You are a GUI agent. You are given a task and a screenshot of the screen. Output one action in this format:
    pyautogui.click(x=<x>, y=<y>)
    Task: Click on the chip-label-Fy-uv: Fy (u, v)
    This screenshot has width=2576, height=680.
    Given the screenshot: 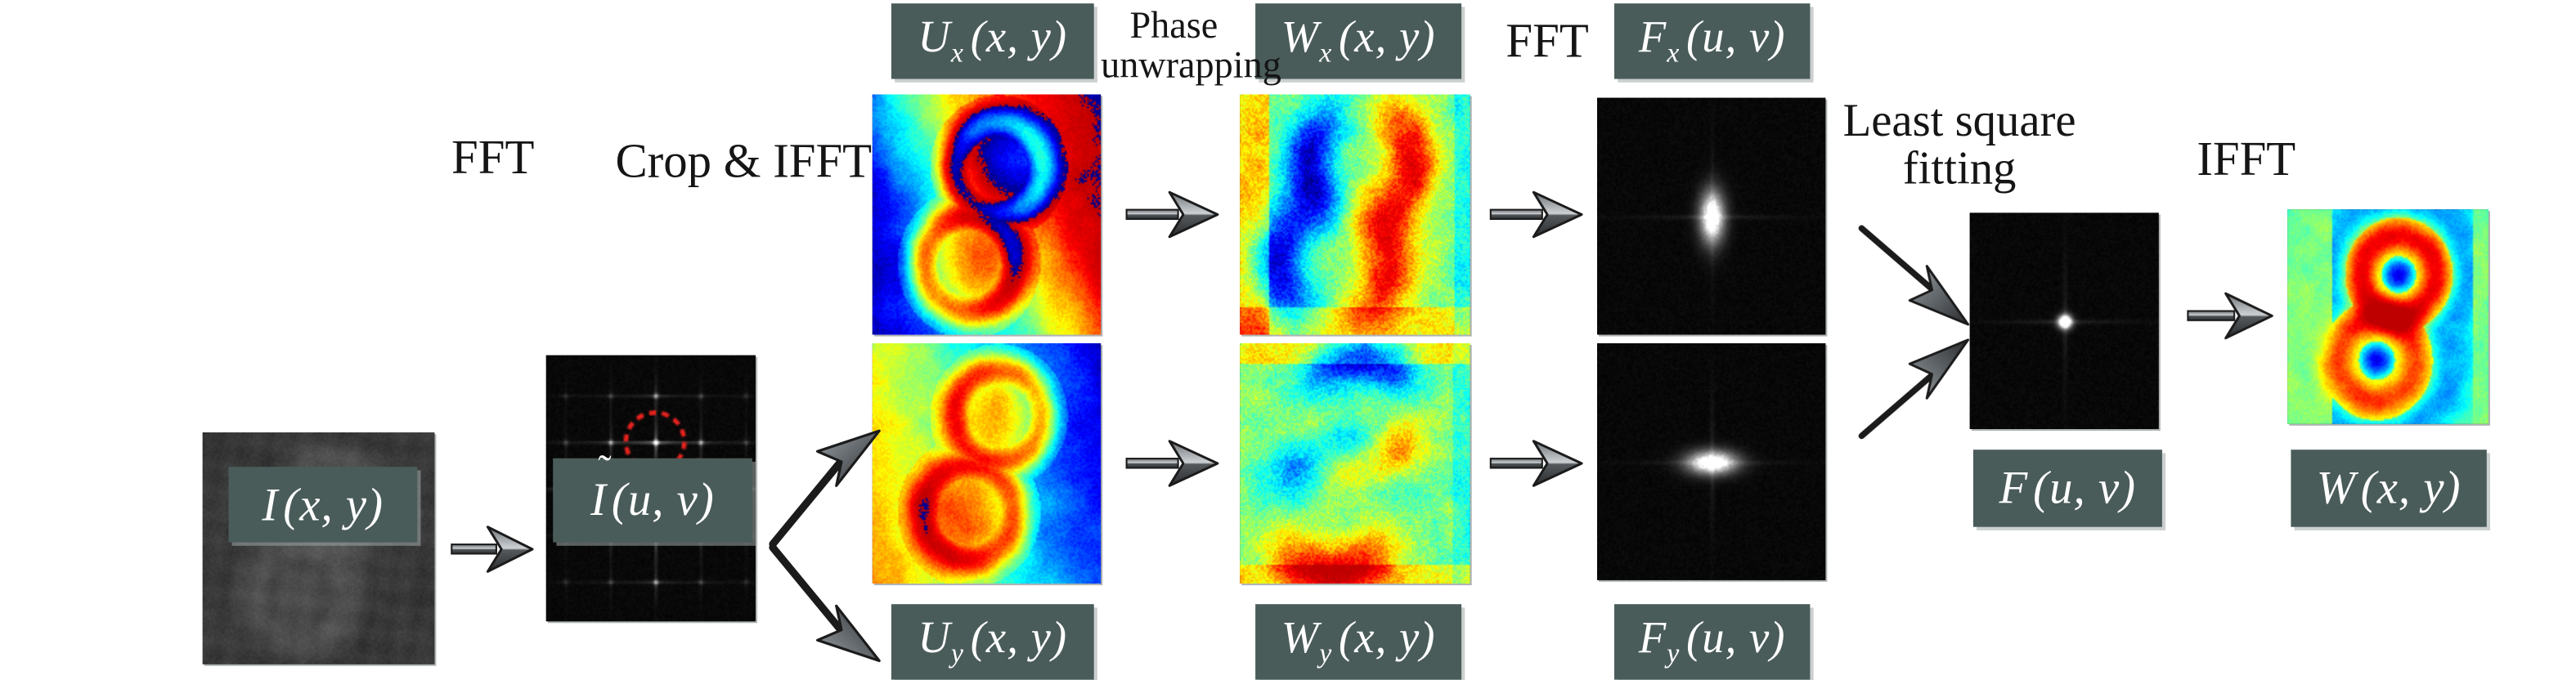 What is the action you would take?
    pyautogui.click(x=1712, y=642)
    